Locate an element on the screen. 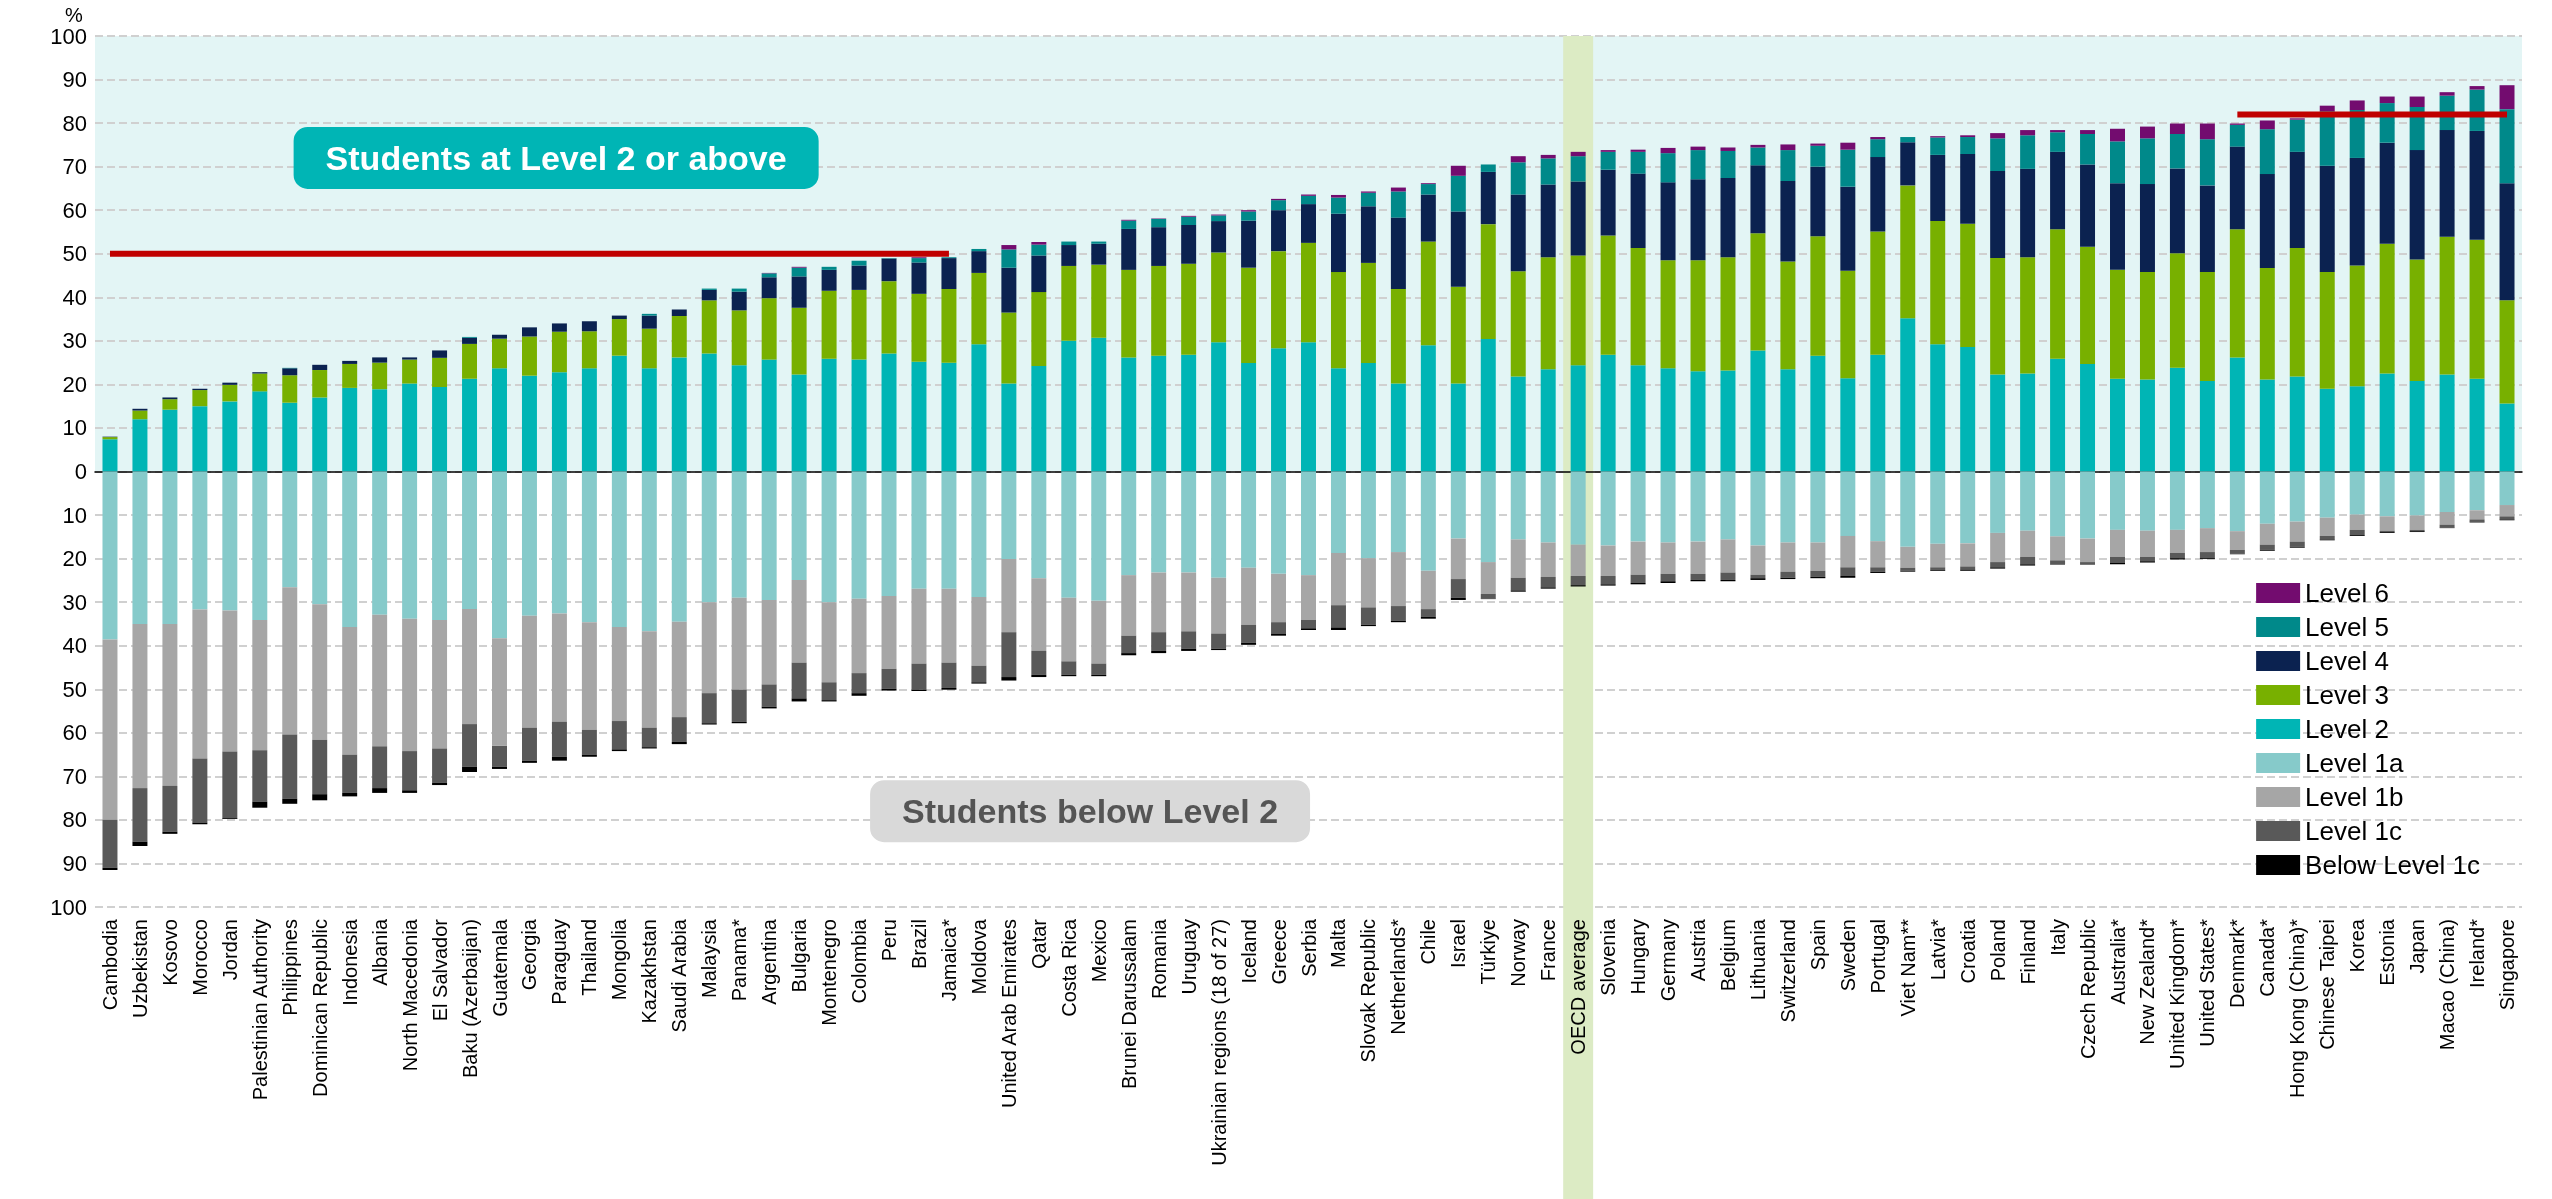 This screenshot has width=2552, height=1199. x-tick-label: Poland is located at coordinates (1997, 950).